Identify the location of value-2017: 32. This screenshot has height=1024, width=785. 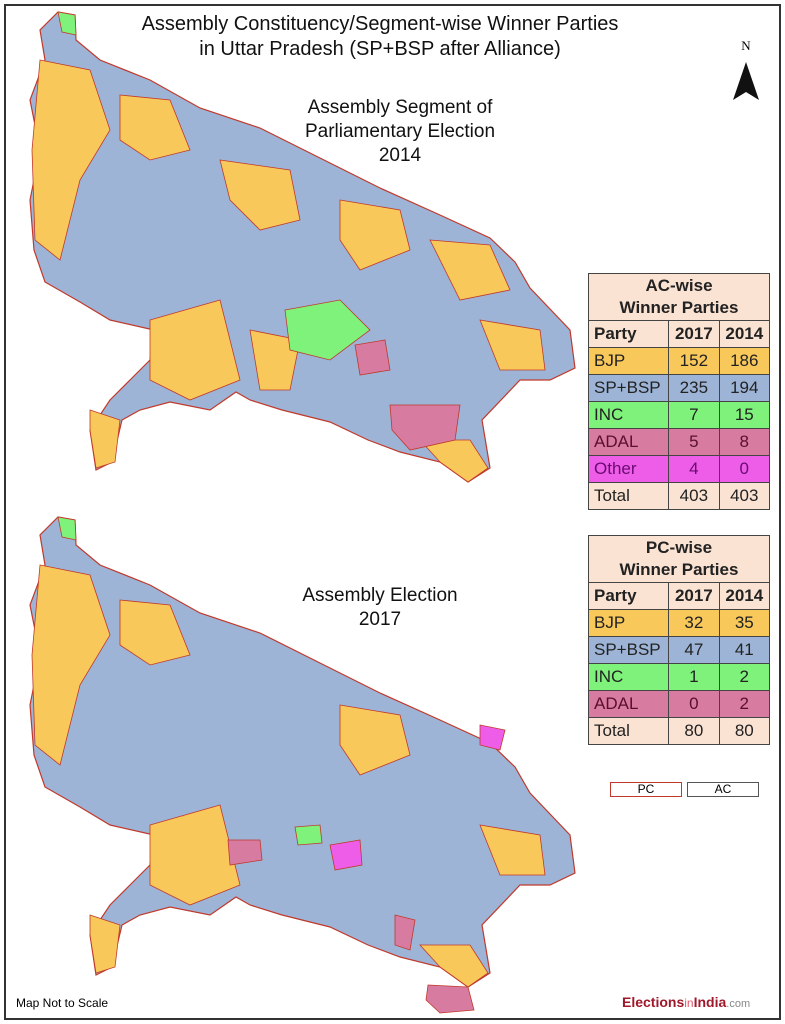
(694, 623).